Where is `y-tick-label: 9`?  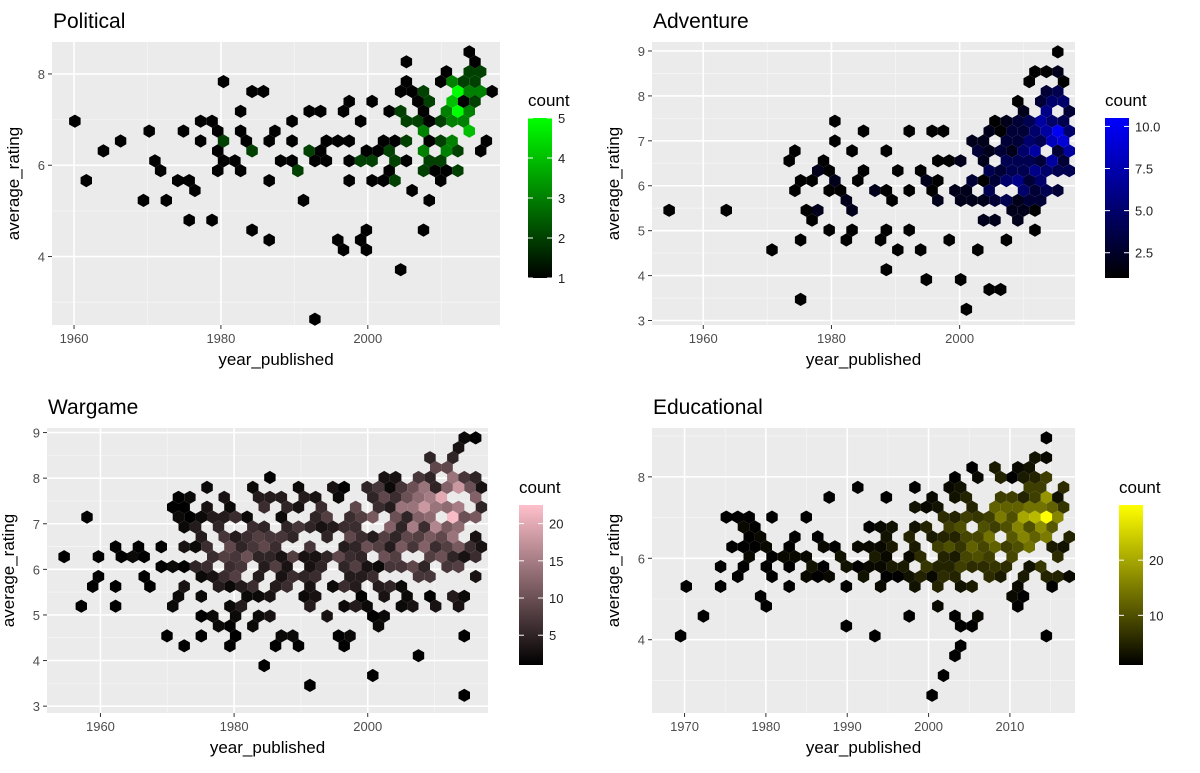 y-tick-label: 9 is located at coordinates (36, 433).